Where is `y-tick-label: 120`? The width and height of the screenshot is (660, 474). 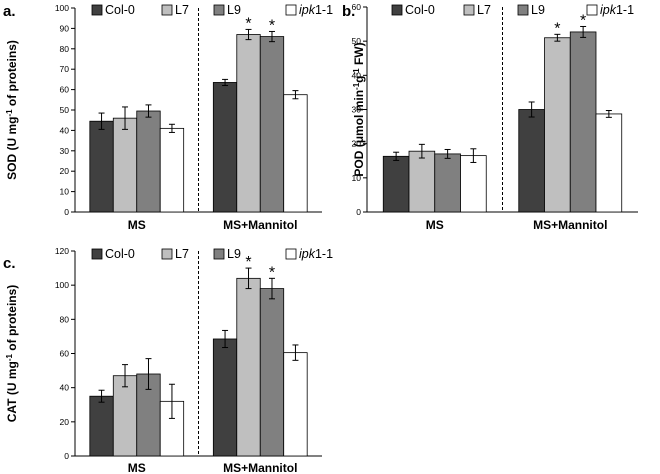 y-tick-label: 120 is located at coordinates (62, 251).